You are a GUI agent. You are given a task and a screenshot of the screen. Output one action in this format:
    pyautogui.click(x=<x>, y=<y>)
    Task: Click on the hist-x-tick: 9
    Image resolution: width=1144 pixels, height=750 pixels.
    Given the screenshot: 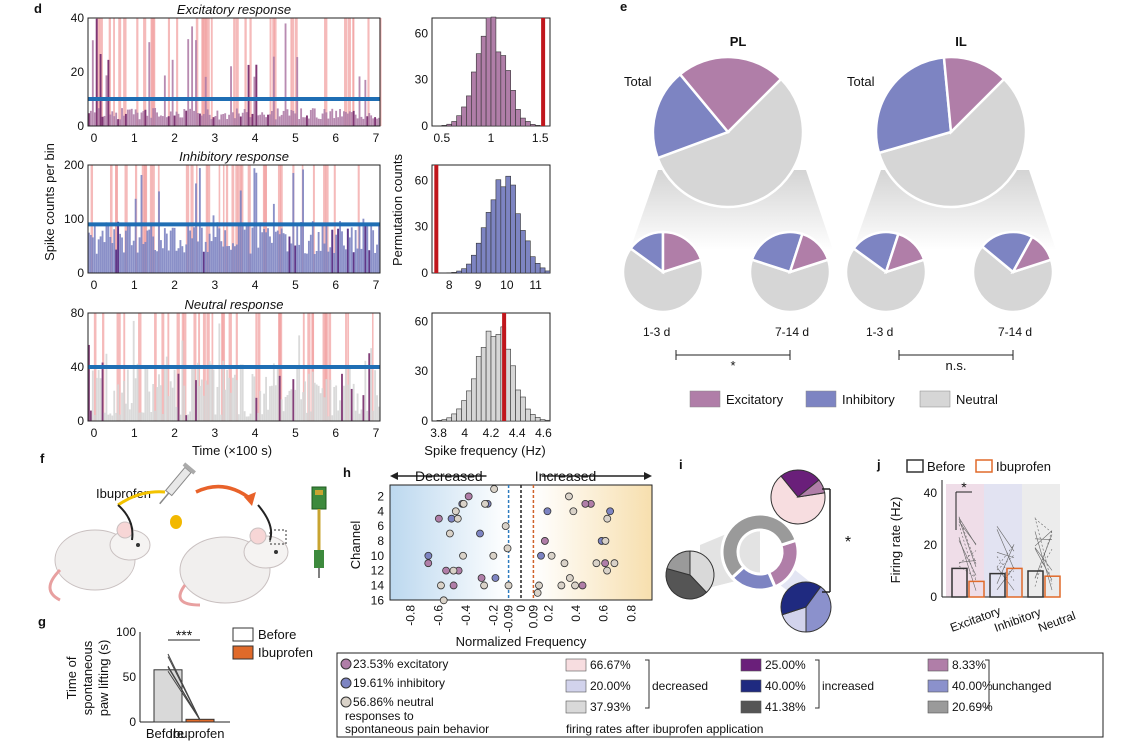 What is the action you would take?
    pyautogui.click(x=478, y=285)
    